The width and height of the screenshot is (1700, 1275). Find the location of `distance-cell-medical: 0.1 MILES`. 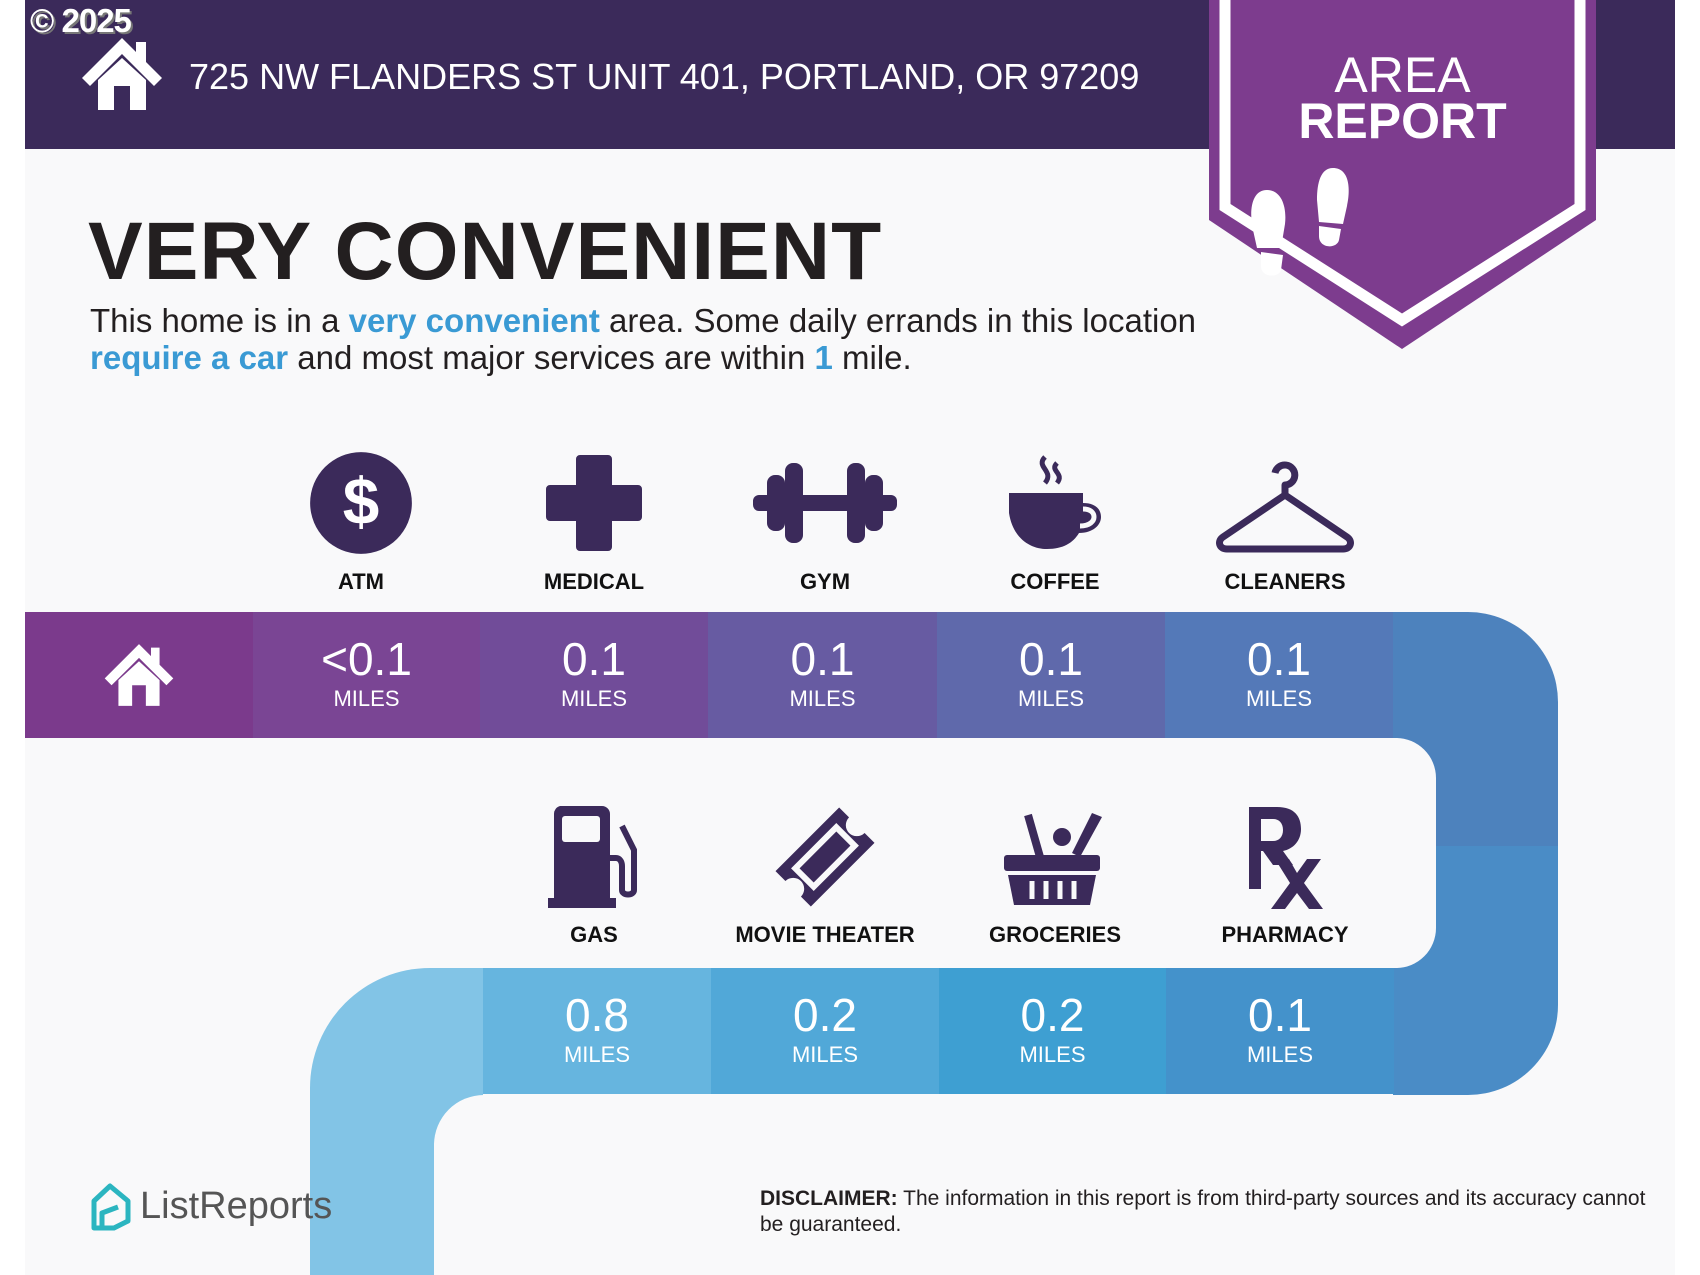

distance-cell-medical: 0.1 MILES is located at coordinates (594, 675).